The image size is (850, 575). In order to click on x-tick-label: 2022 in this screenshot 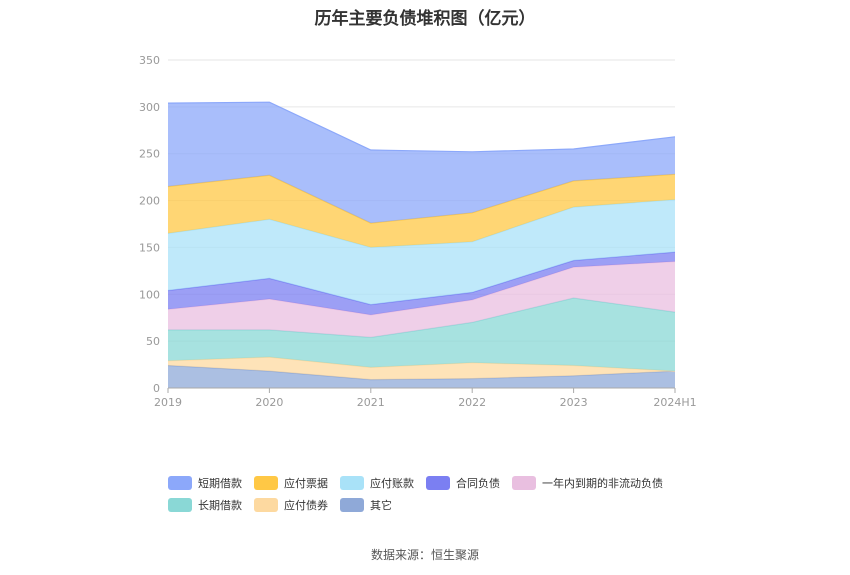, I will do `click(472, 402)`.